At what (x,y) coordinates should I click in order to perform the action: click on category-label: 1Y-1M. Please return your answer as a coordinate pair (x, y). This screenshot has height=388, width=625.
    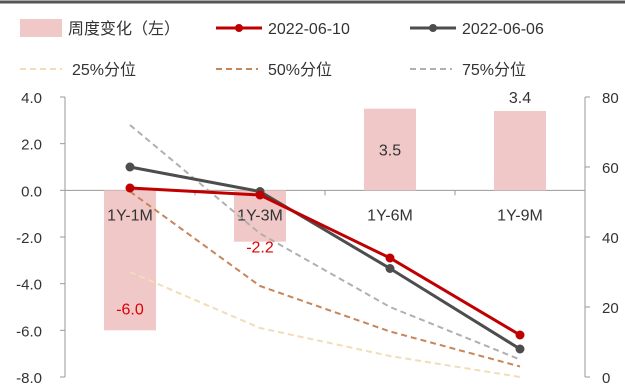
    Looking at the image, I should click on (130, 215).